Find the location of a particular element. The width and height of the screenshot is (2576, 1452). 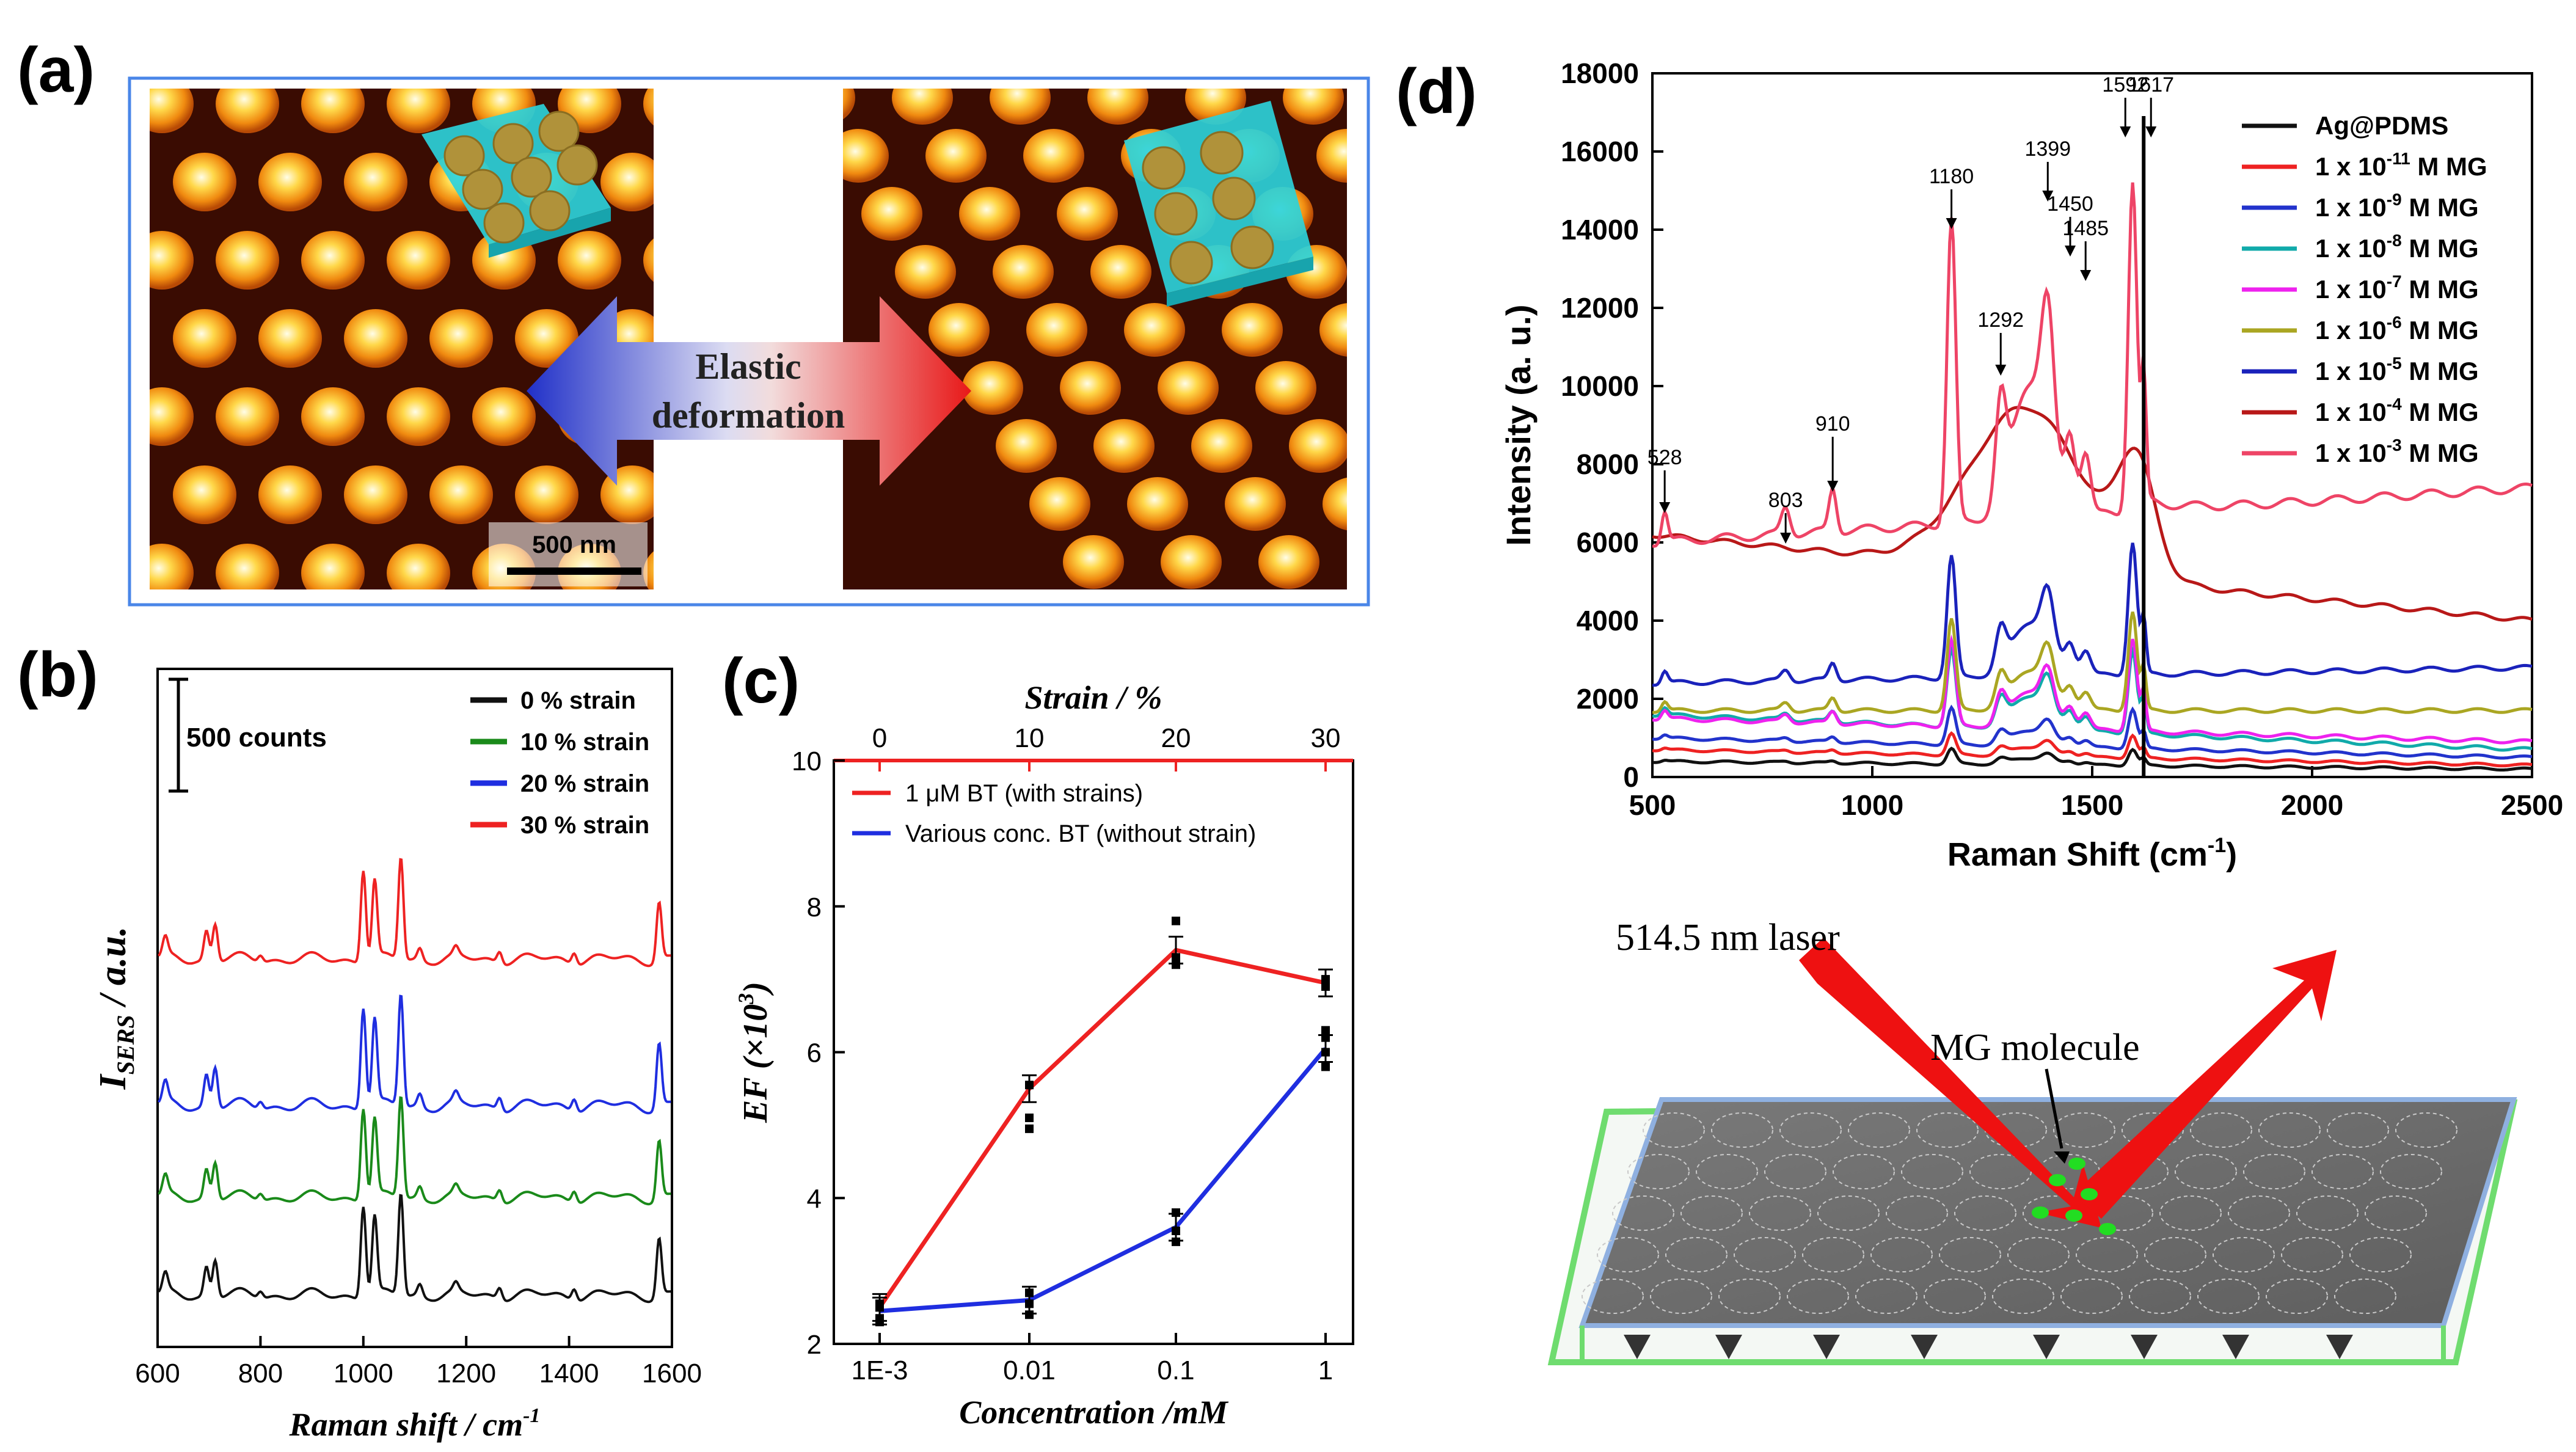

legend-label: 1 μM BT (with strains) is located at coordinates (1024, 794).